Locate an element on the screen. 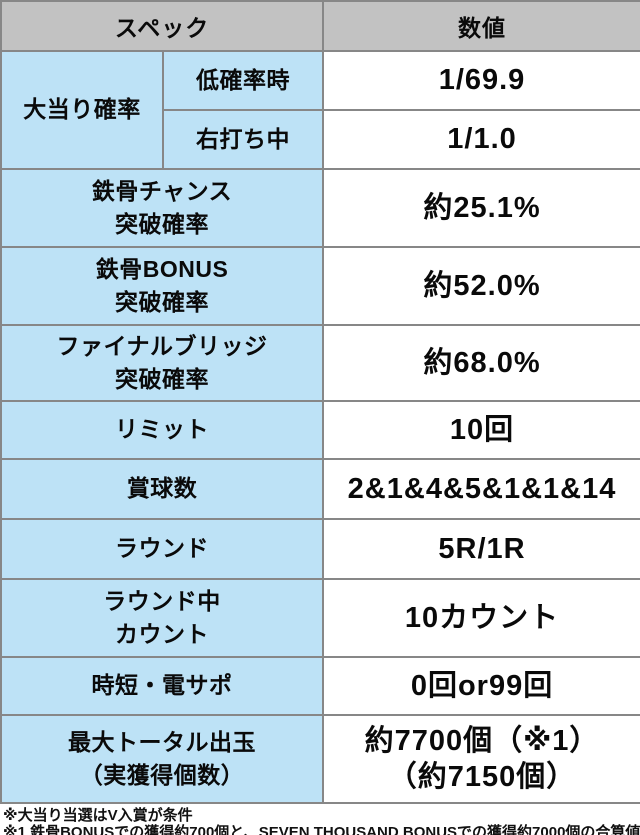  header-row: スペック 数値 is located at coordinates (320, 26).